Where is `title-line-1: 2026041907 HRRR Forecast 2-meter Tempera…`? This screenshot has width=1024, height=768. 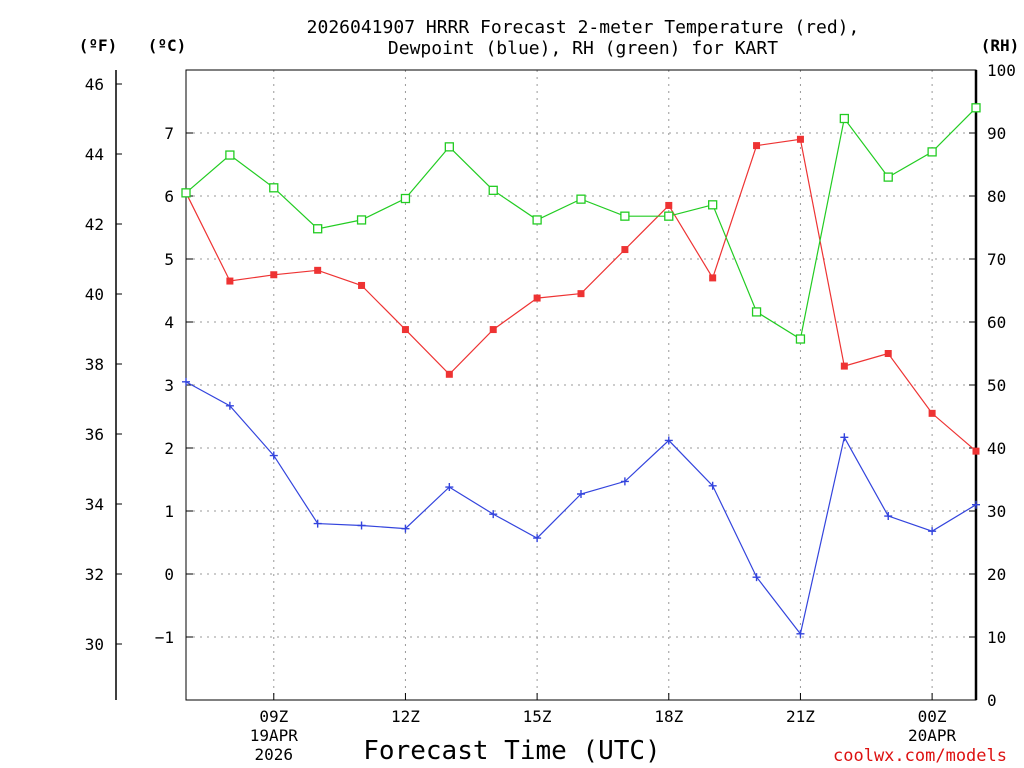
title-line-1: 2026041907 HRRR Forecast 2-meter Tempera… is located at coordinates (583, 27).